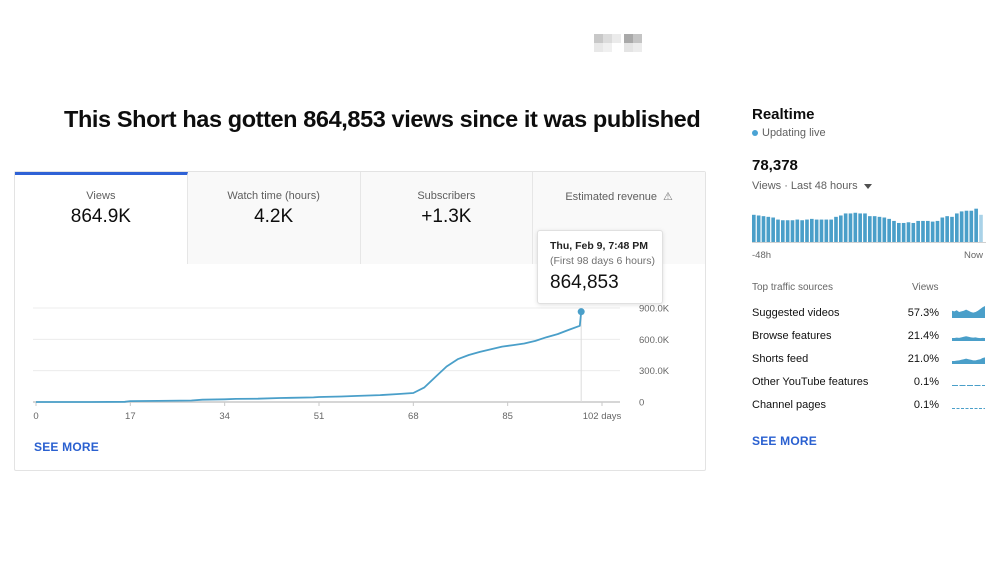 This screenshot has height=565, width=1005. I want to click on traffic-source-row: Other YouTube features 0.1%, so click(872, 384).